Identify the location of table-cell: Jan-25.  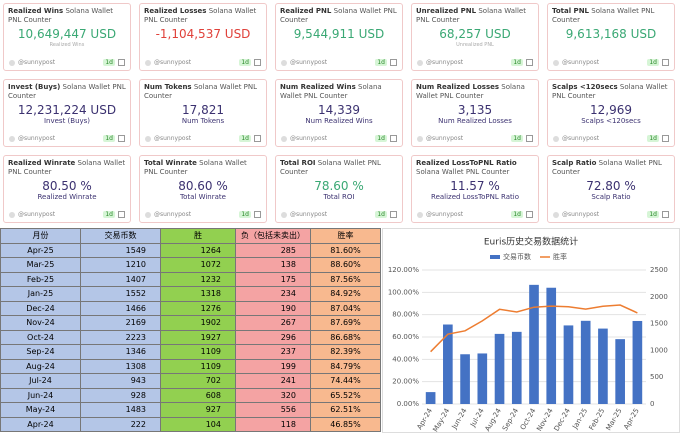
(40, 294).